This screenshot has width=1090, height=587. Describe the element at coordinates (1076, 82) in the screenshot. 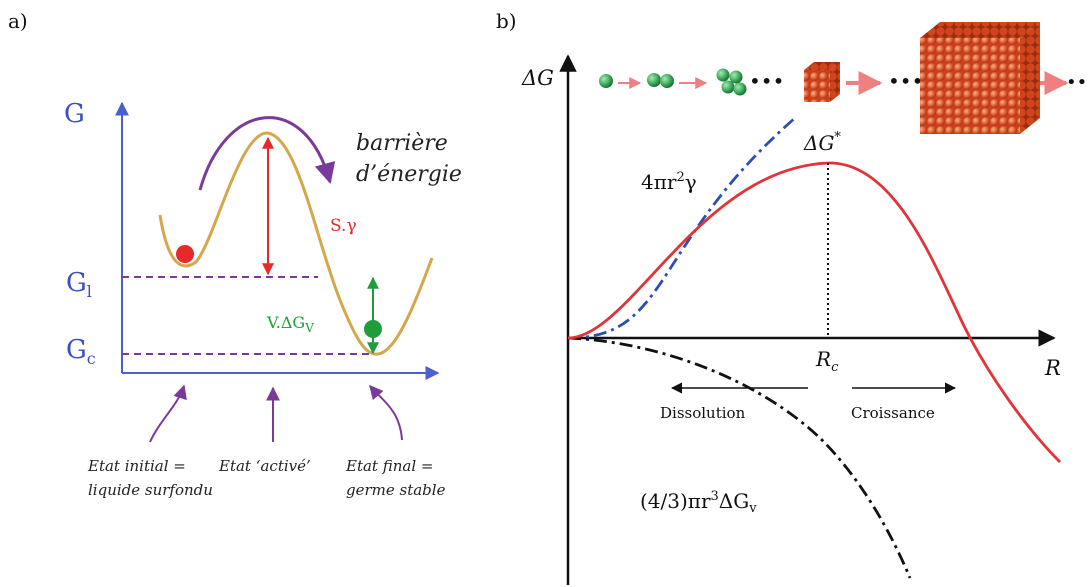

I see `ellipsis-3: ••` at that location.